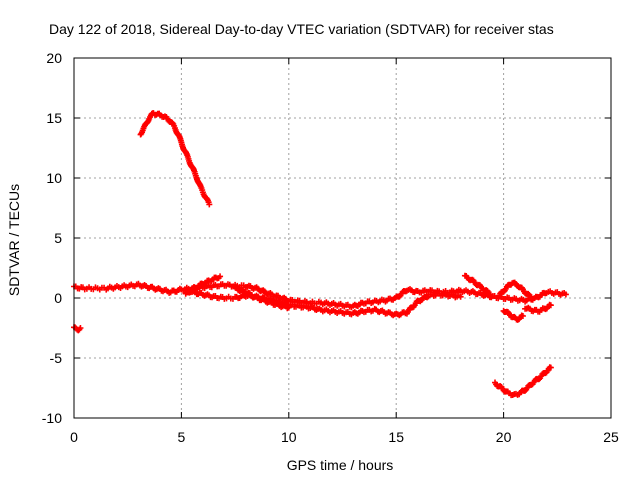 This screenshot has height=480, width=640. Describe the element at coordinates (611, 437) in the screenshot. I see `x-tick-label: 25` at that location.